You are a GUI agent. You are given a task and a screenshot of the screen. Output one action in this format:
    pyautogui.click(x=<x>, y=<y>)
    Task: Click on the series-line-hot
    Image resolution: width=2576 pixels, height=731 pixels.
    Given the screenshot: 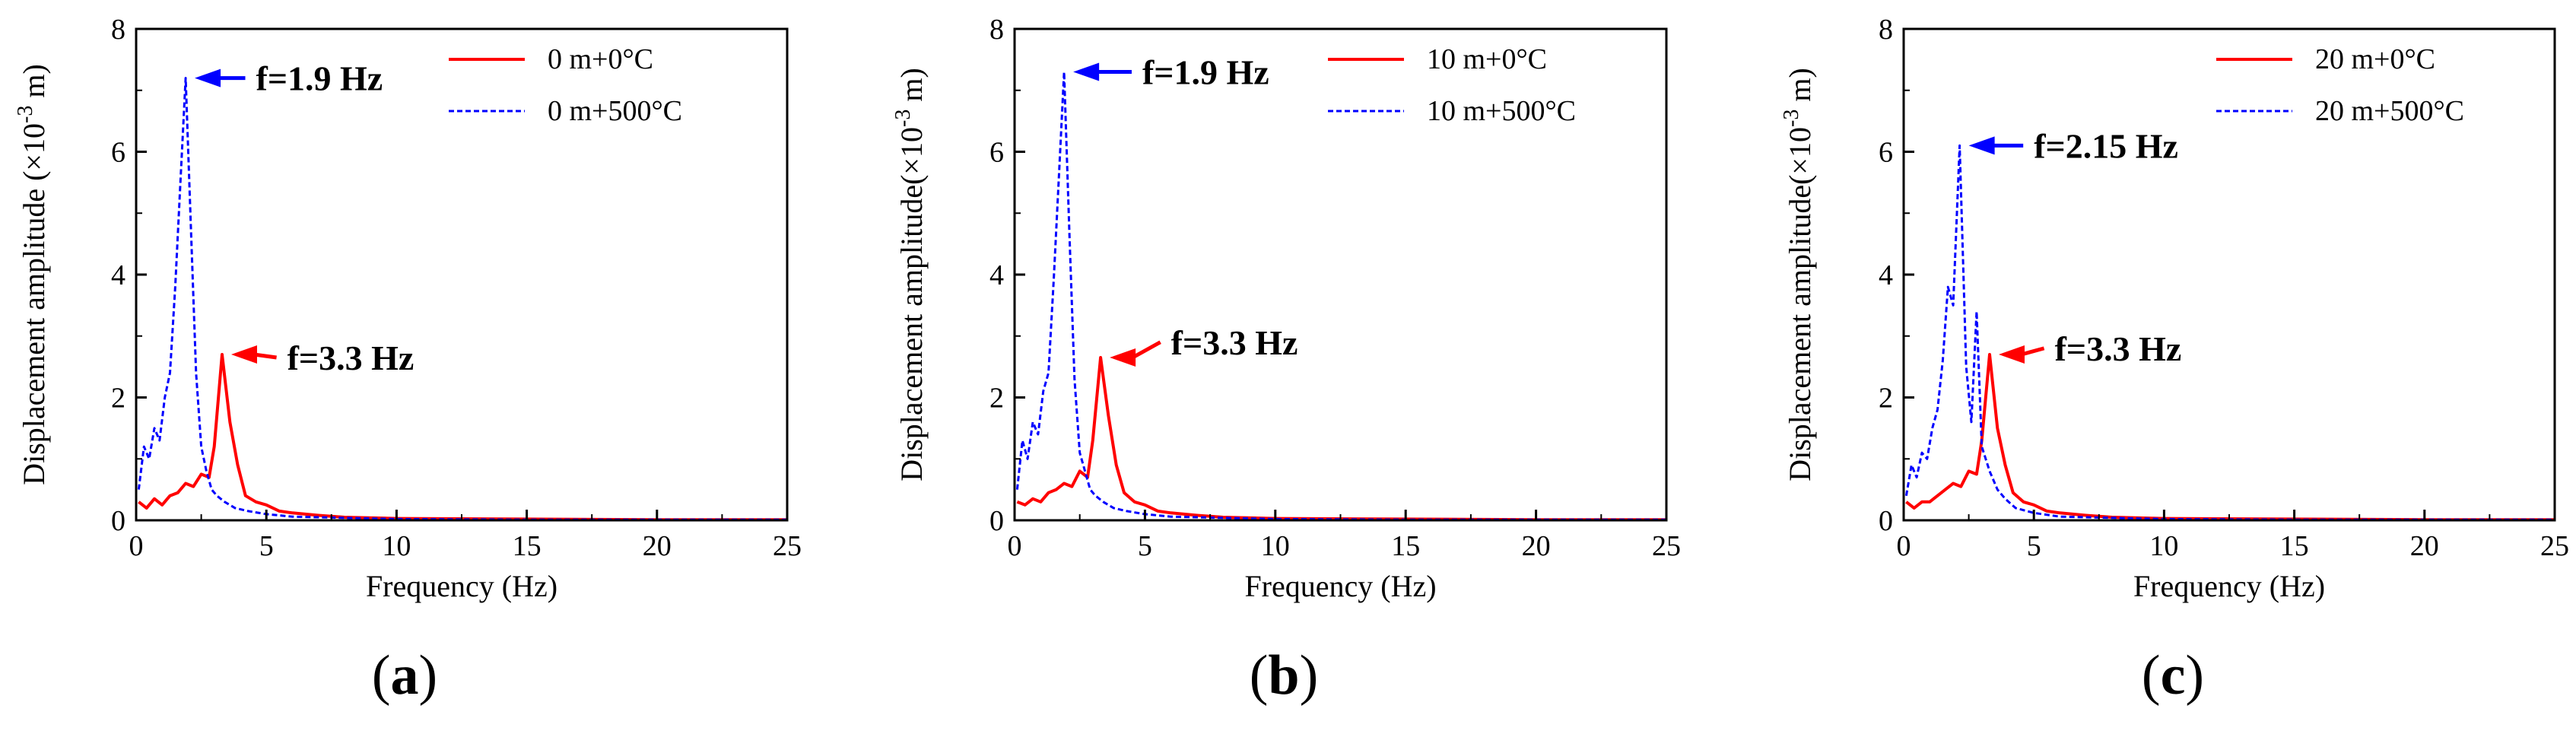 What is the action you would take?
    pyautogui.click(x=2229, y=332)
    